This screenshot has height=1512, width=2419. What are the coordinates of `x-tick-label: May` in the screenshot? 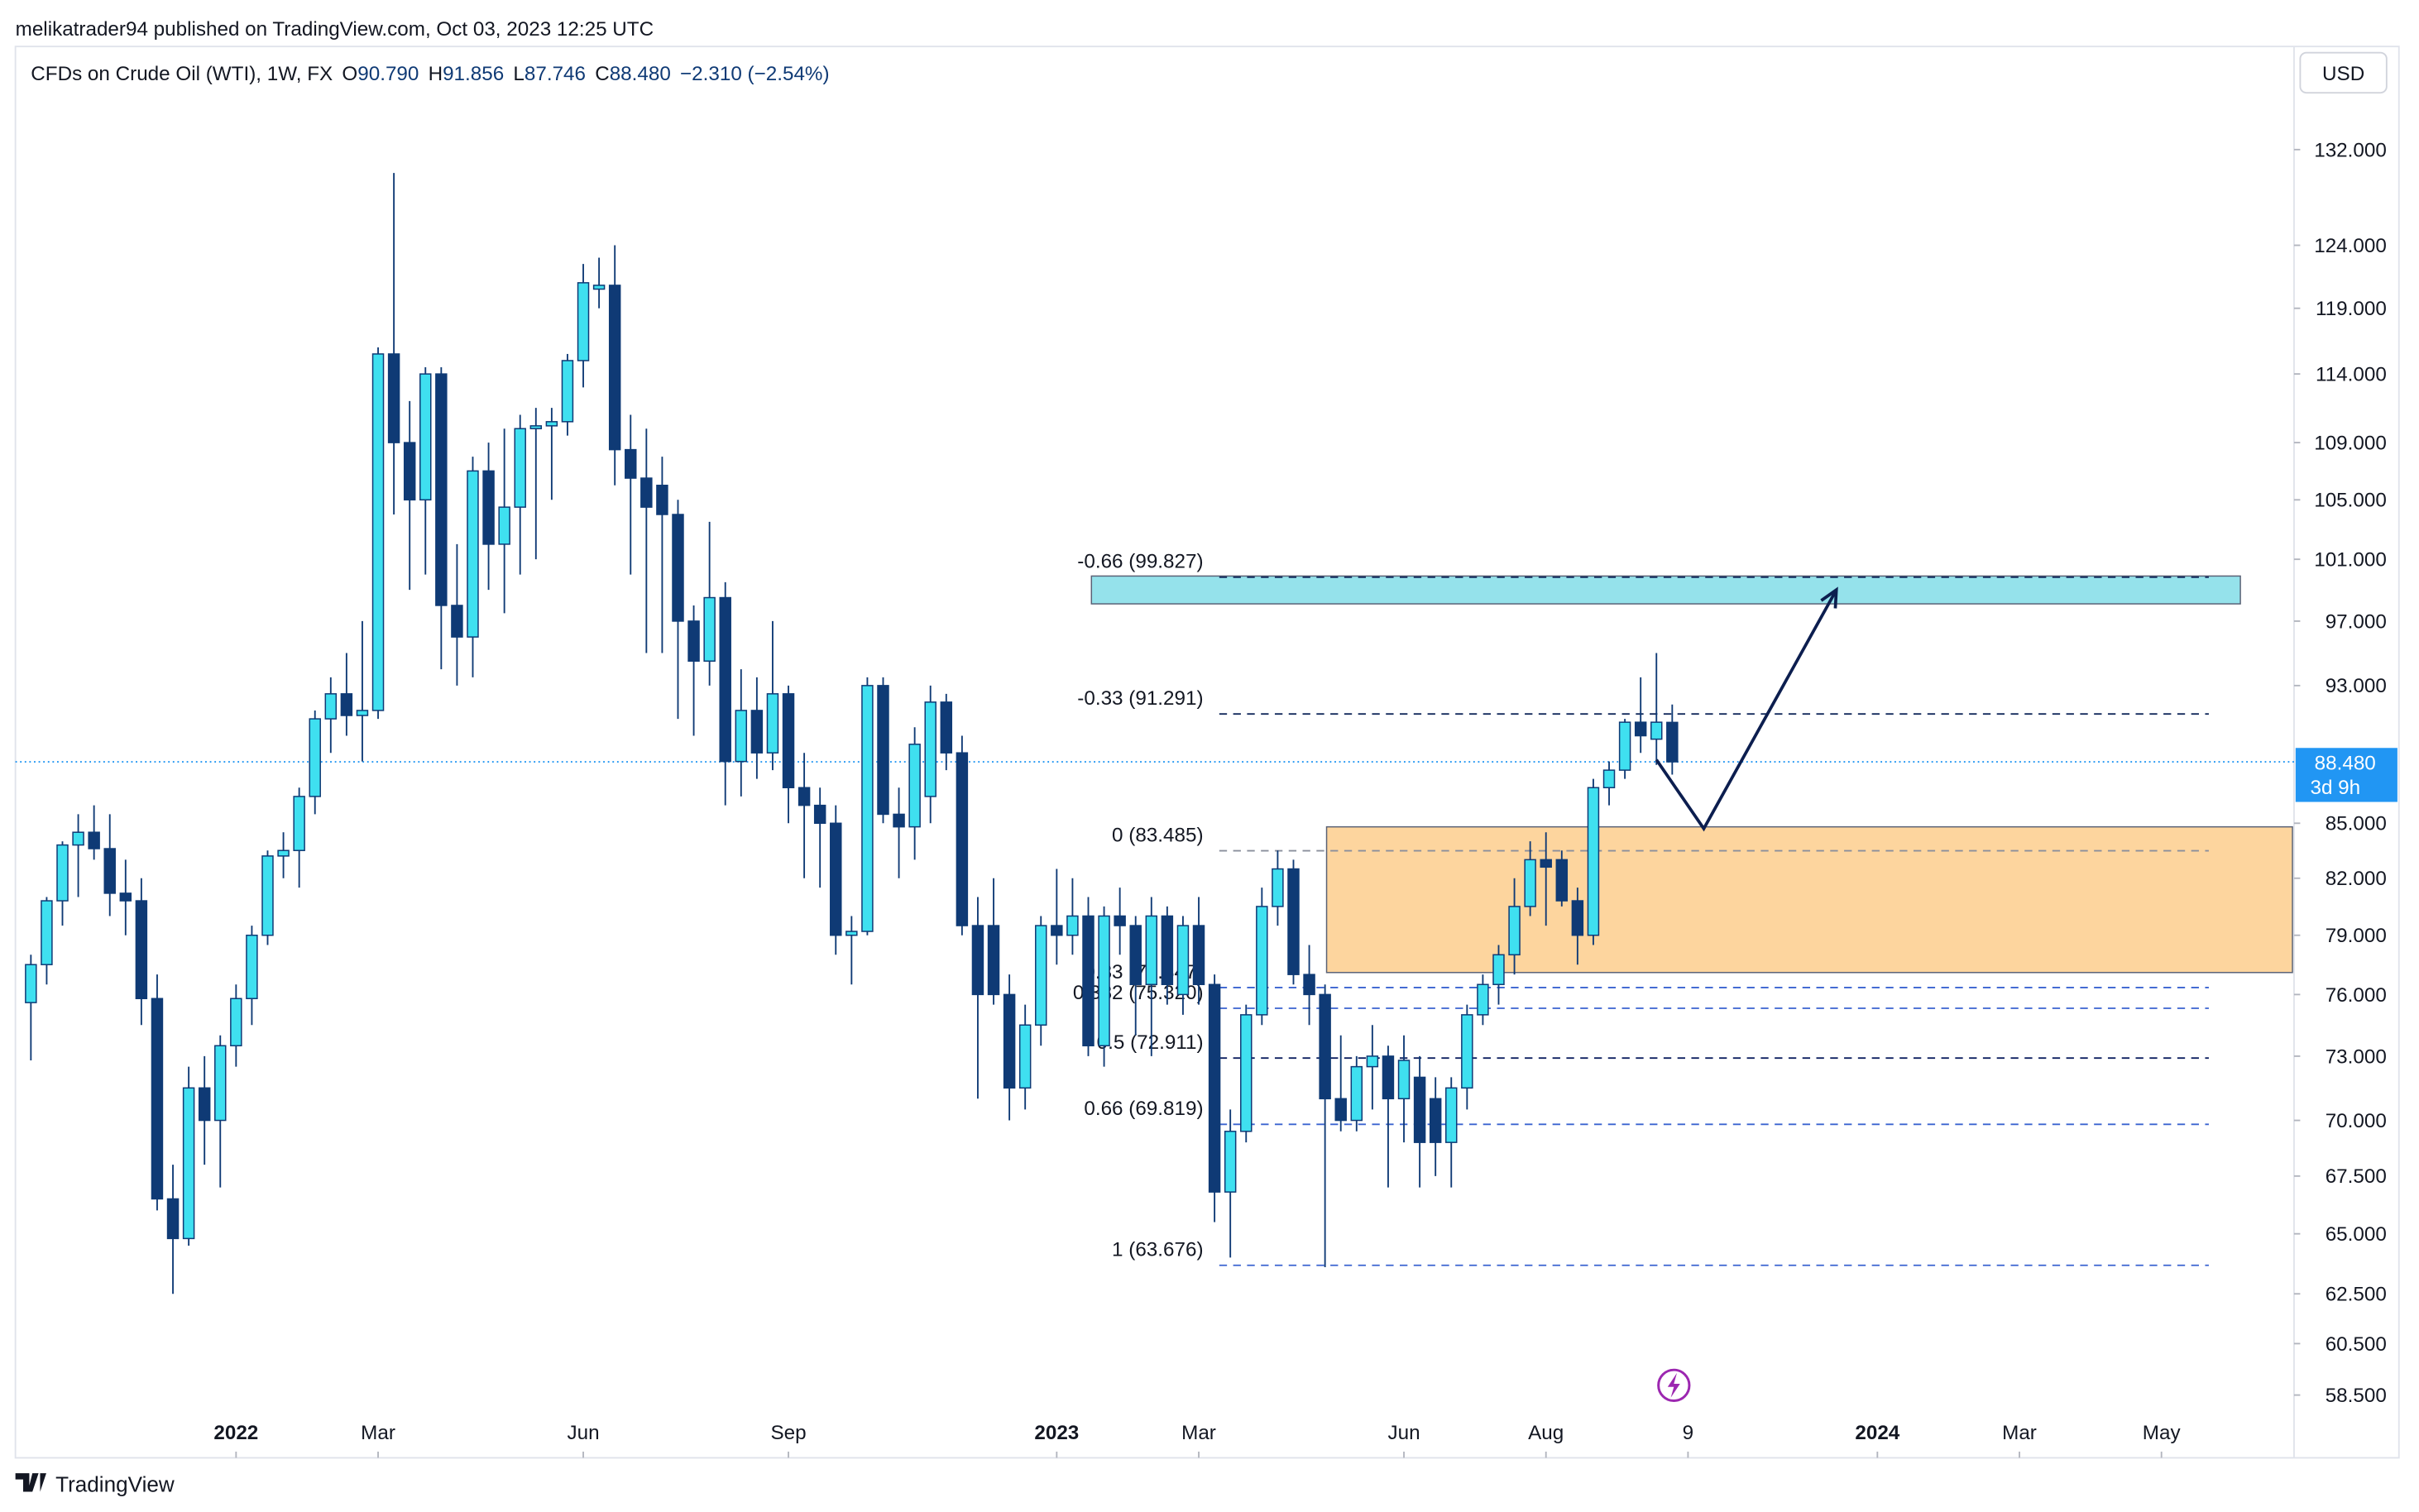 It's located at (2162, 1433).